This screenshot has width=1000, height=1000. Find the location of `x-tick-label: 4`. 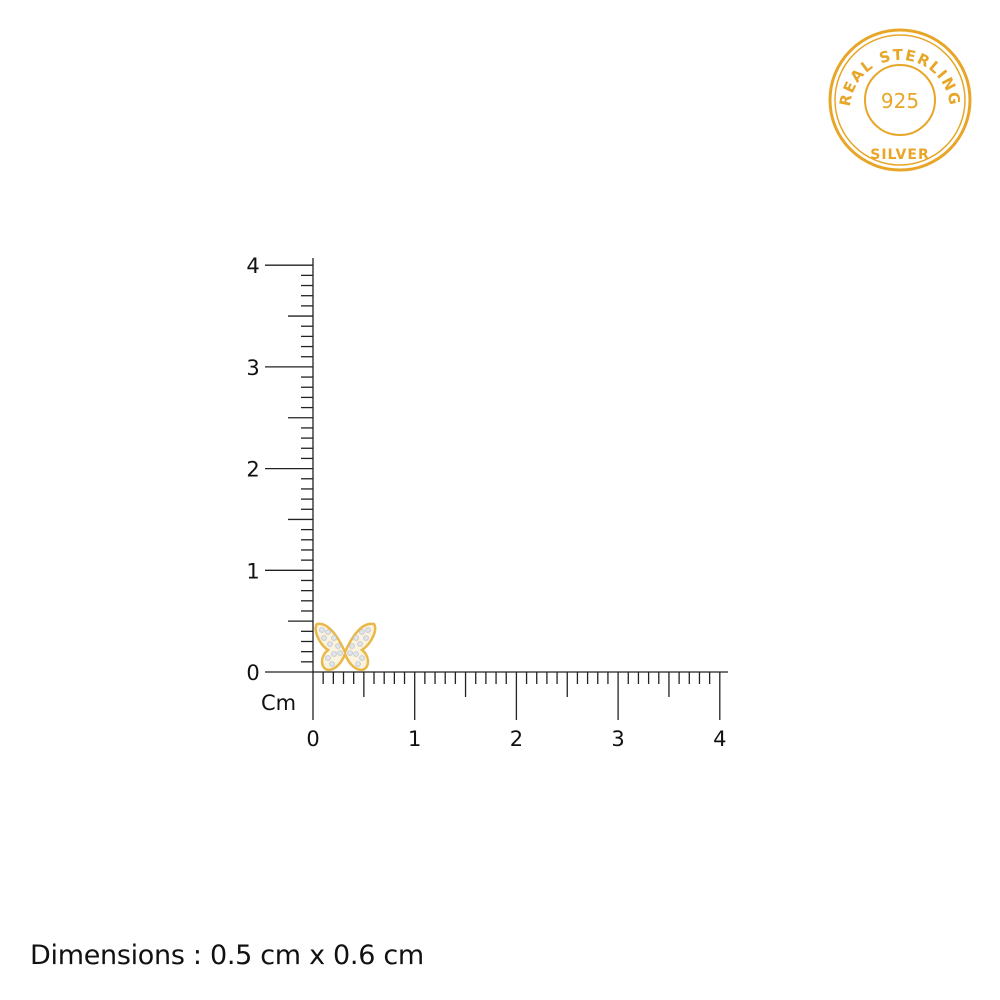

x-tick-label: 4 is located at coordinates (719, 739).